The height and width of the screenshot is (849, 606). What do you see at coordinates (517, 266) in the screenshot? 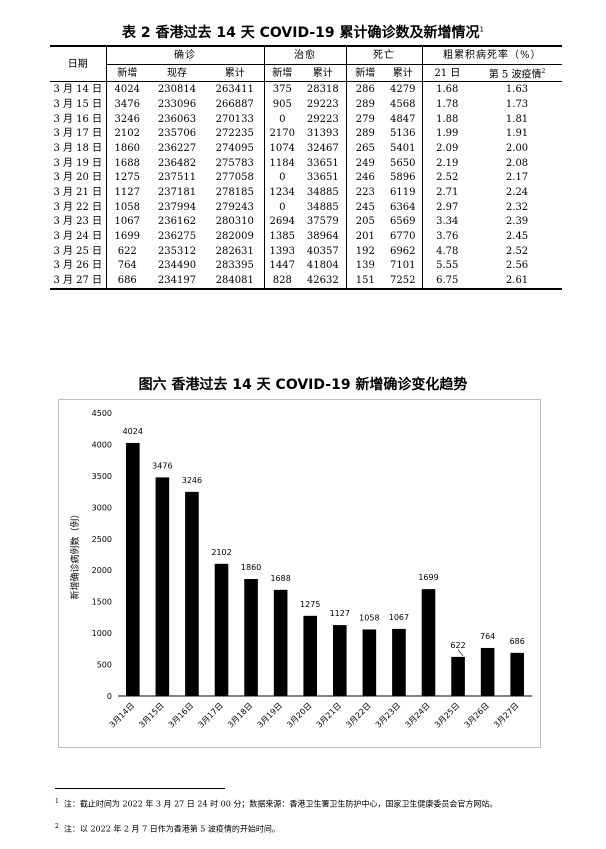
I see `cell-cfr5: 2.56` at bounding box center [517, 266].